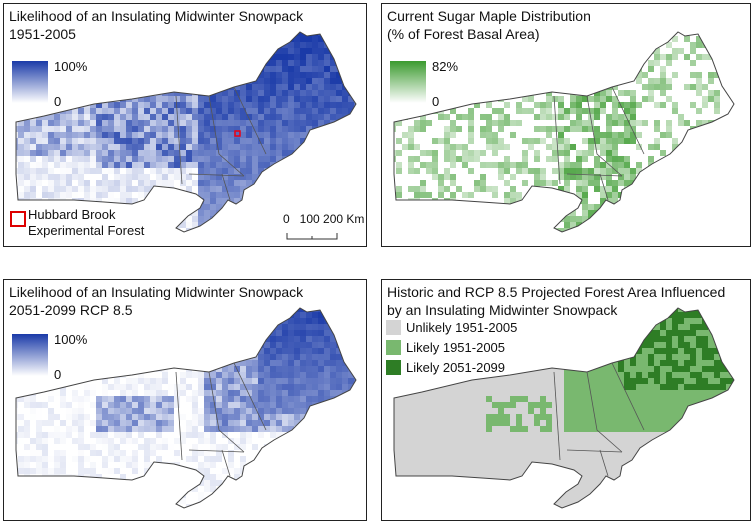 The width and height of the screenshot is (754, 524). What do you see at coordinates (324, 219) in the screenshot?
I see `scale-label: 0 100 200 Km` at bounding box center [324, 219].